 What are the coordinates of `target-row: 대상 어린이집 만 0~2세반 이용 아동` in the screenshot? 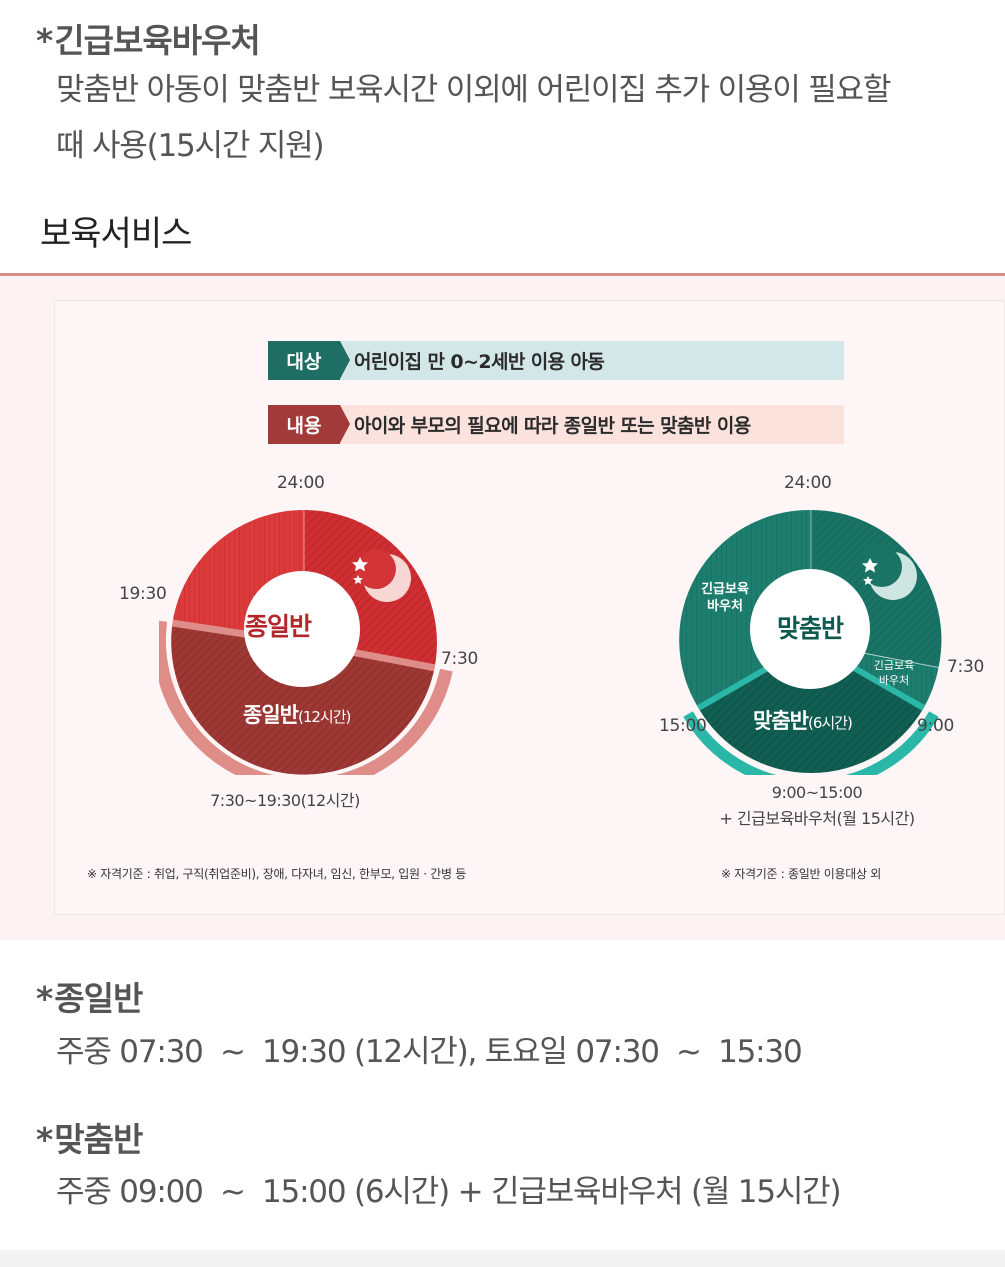 It's located at (556, 360).